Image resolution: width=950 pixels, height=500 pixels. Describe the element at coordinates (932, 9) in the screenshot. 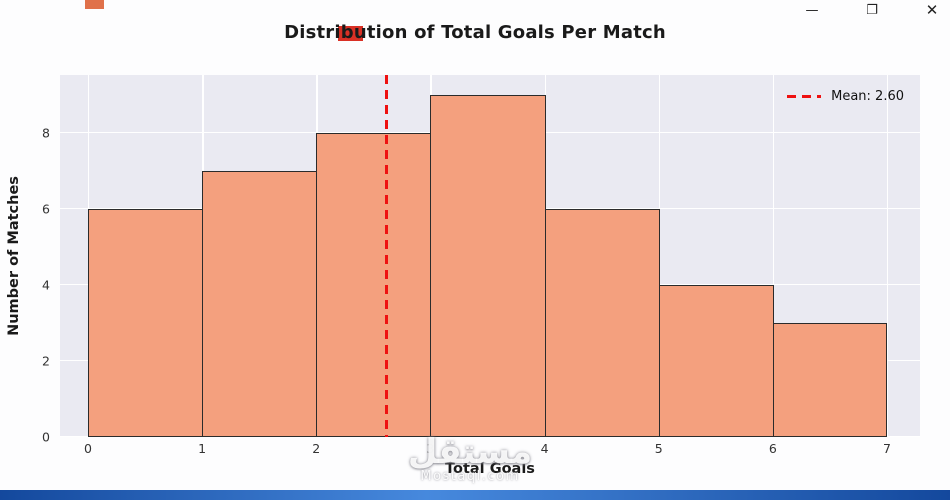

I see `close-button: ✕` at that location.